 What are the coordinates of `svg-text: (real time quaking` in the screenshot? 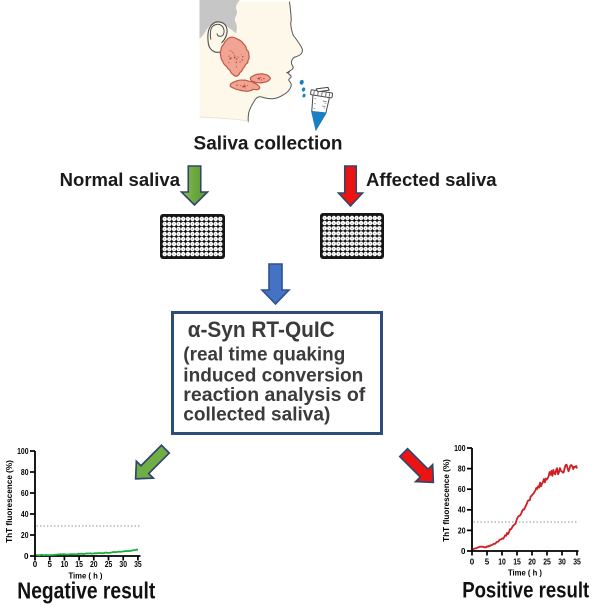 It's located at (264, 355).